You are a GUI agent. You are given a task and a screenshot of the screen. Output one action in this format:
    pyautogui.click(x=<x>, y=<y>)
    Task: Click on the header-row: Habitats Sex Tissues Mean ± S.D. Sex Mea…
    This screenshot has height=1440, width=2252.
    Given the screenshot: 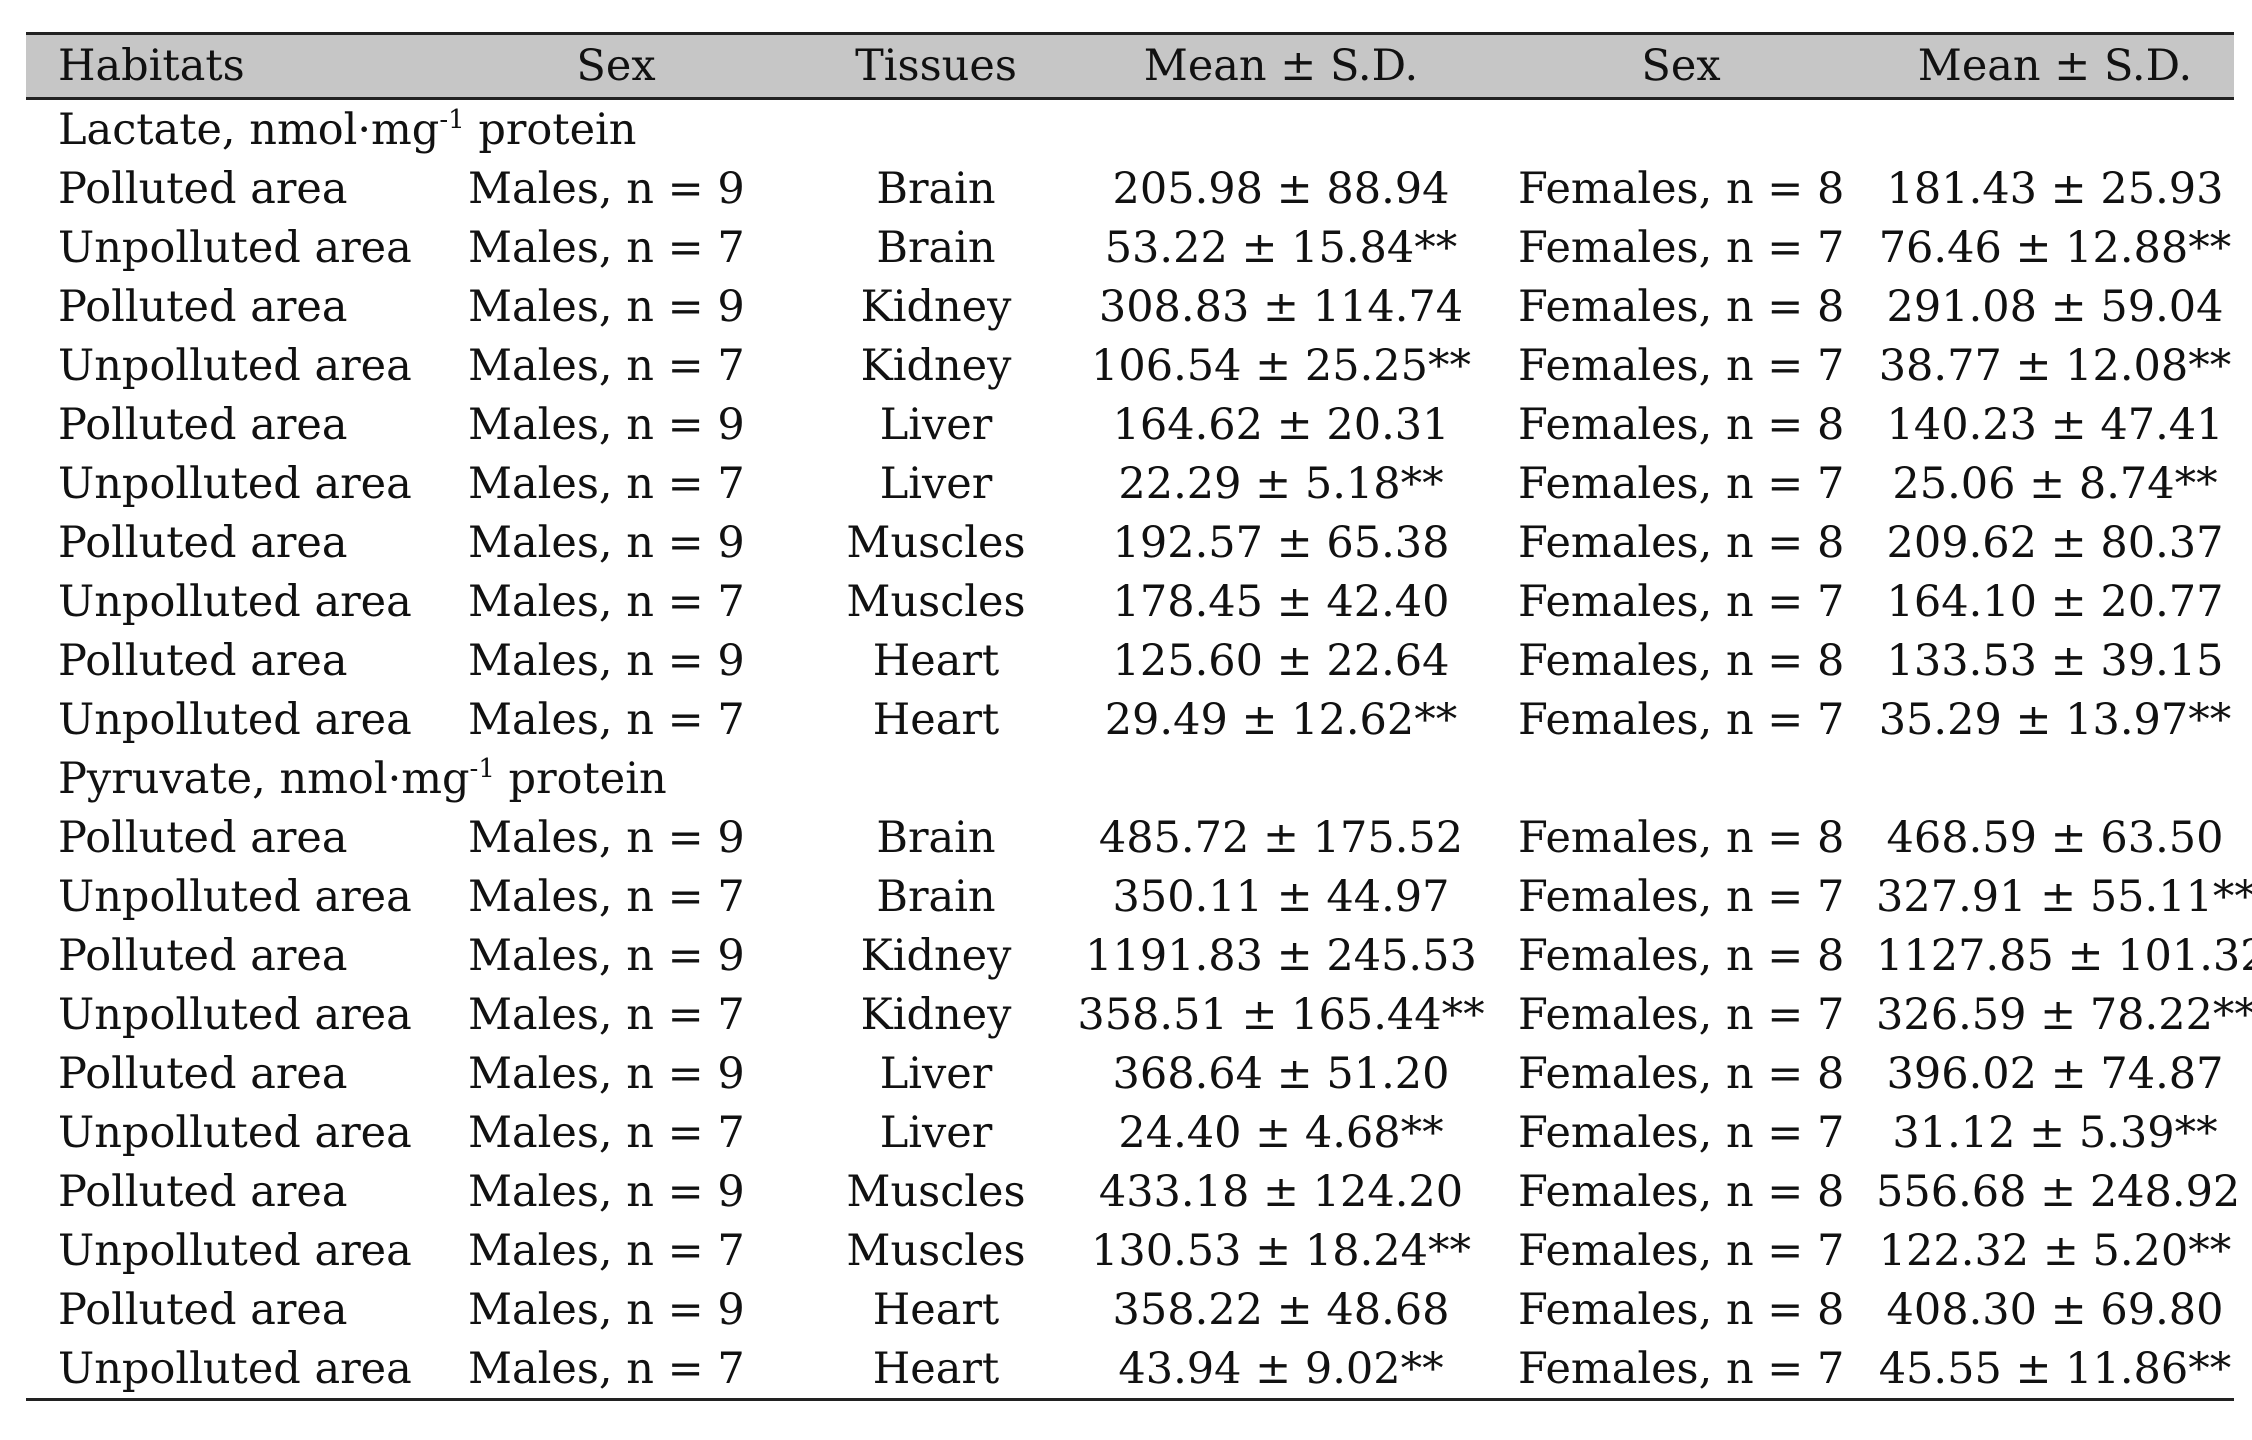 What is the action you would take?
    pyautogui.click(x=1130, y=66)
    